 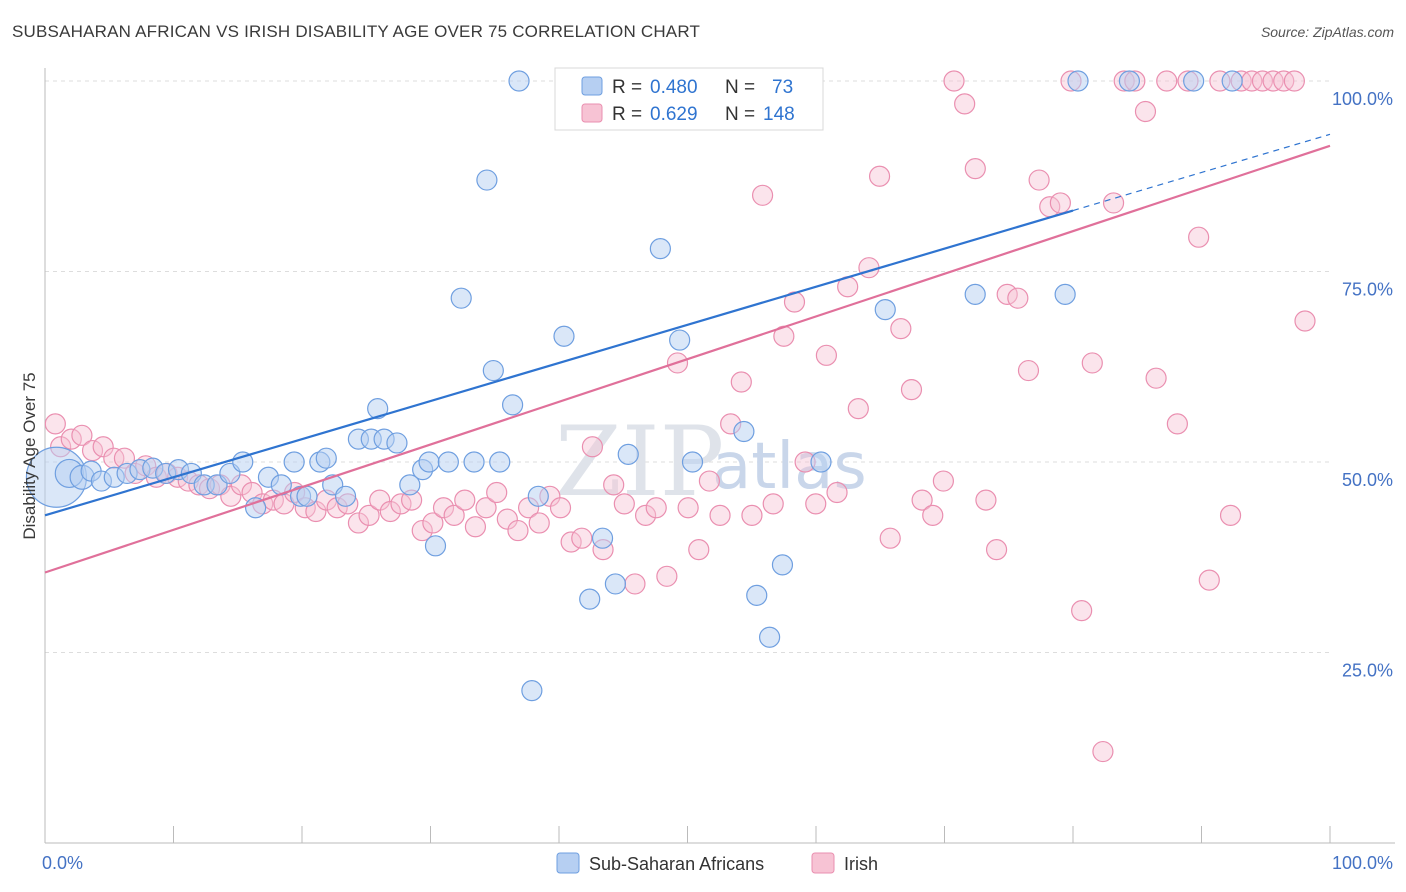 What do you see at coordinates (1362, 863) in the screenshot?
I see `x-tick-label: 100.0%` at bounding box center [1362, 863].